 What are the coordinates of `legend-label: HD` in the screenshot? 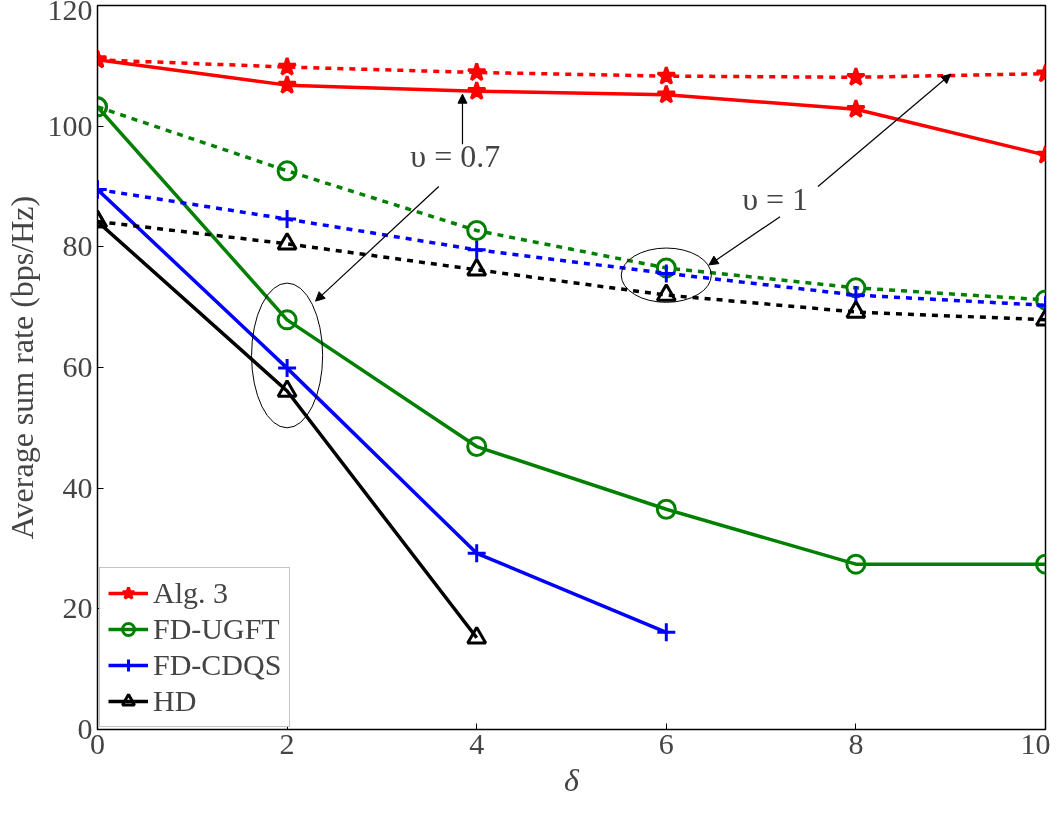 It's located at (175, 701).